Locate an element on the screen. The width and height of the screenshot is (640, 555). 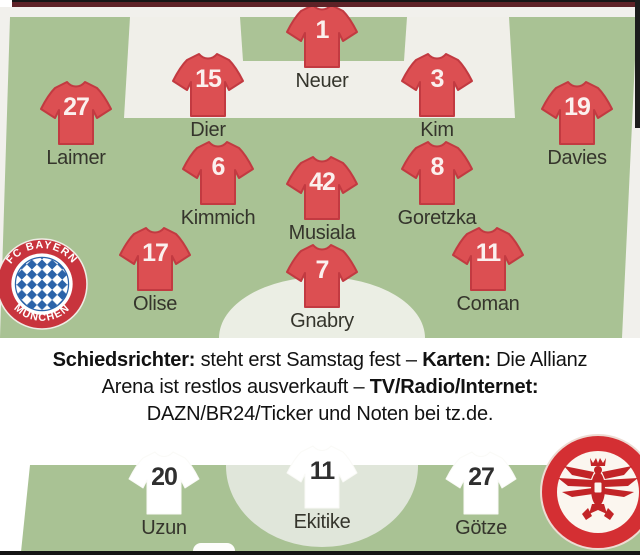
player-goetze: 27 Götze is located at coordinates (481, 495).